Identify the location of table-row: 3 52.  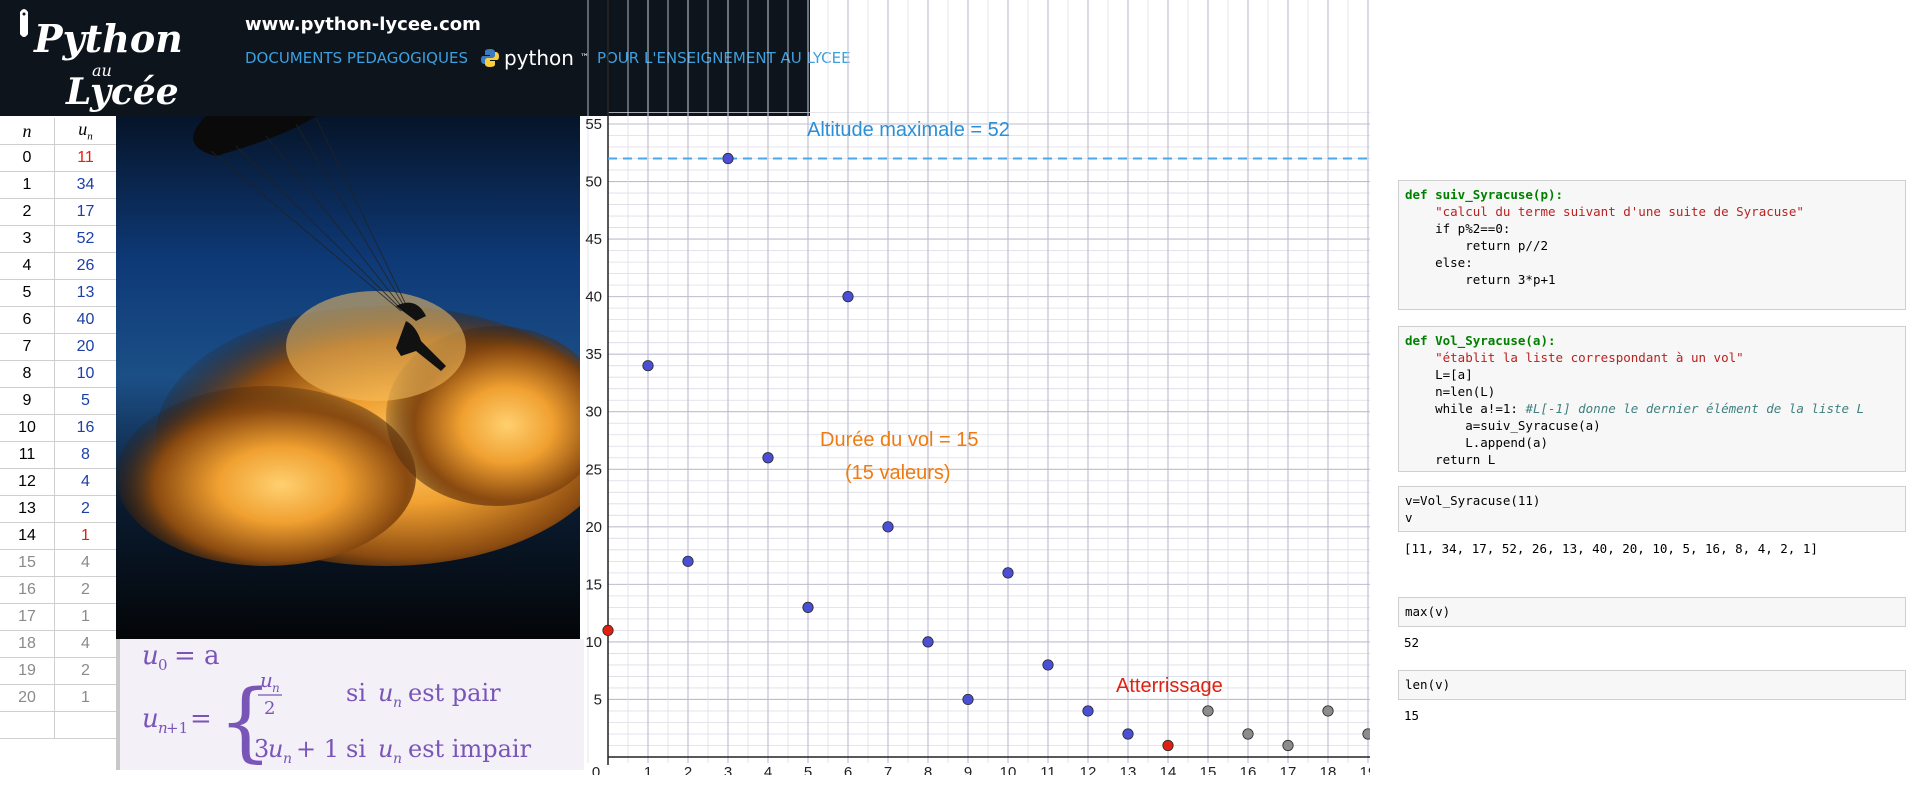
(58, 239).